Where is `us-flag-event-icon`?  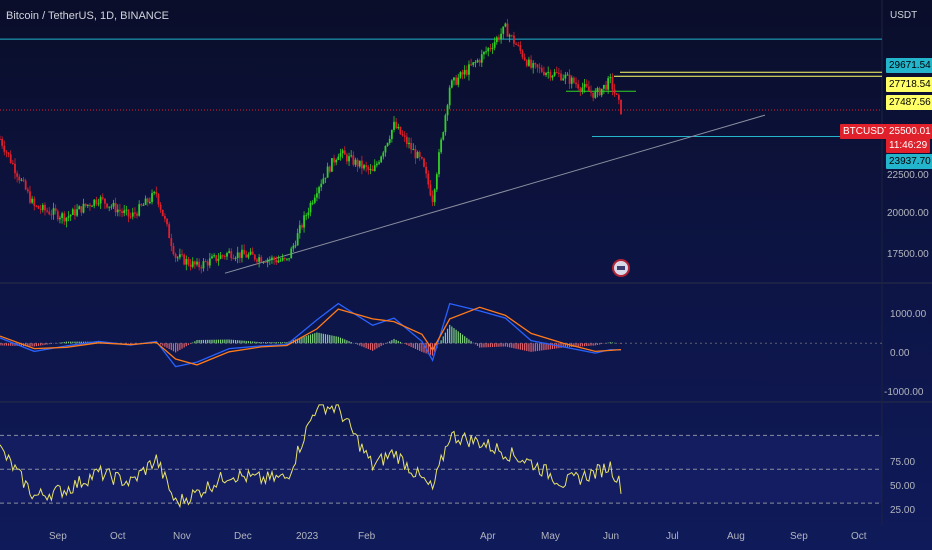 us-flag-event-icon is located at coordinates (621, 268).